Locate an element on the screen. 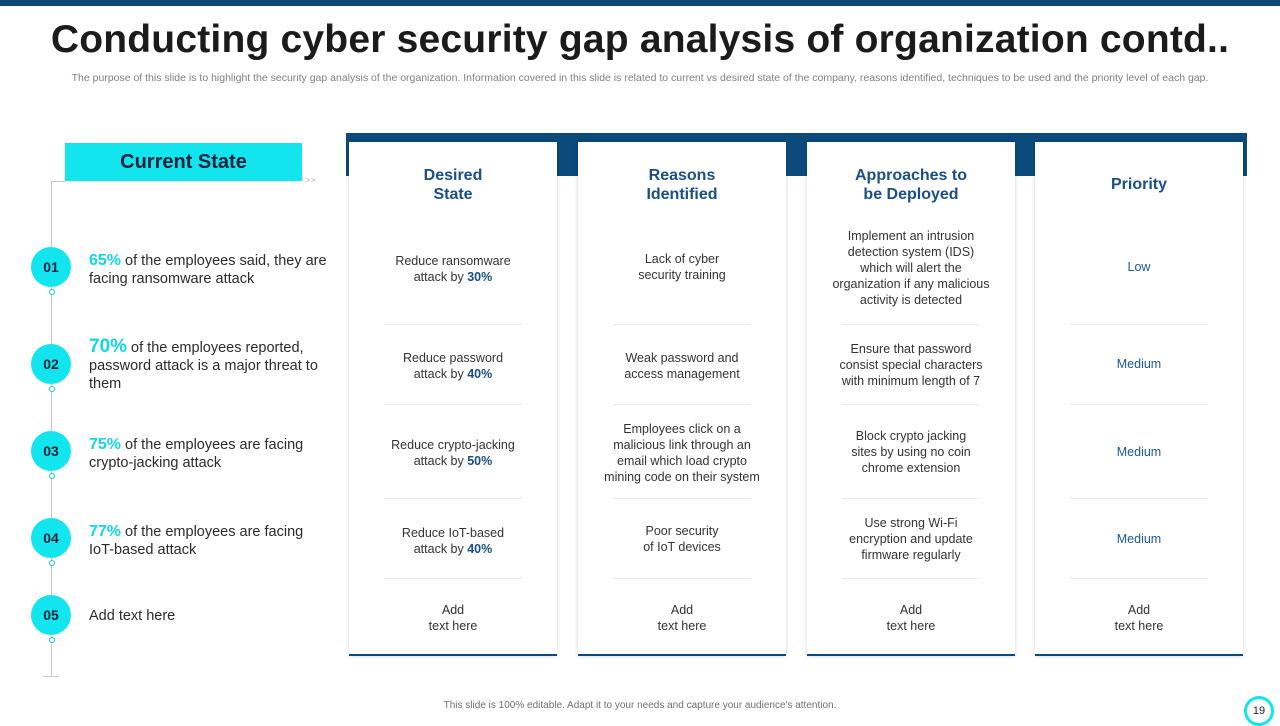 This screenshot has width=1280, height=726. step-number-badge: 03 is located at coordinates (51, 451).